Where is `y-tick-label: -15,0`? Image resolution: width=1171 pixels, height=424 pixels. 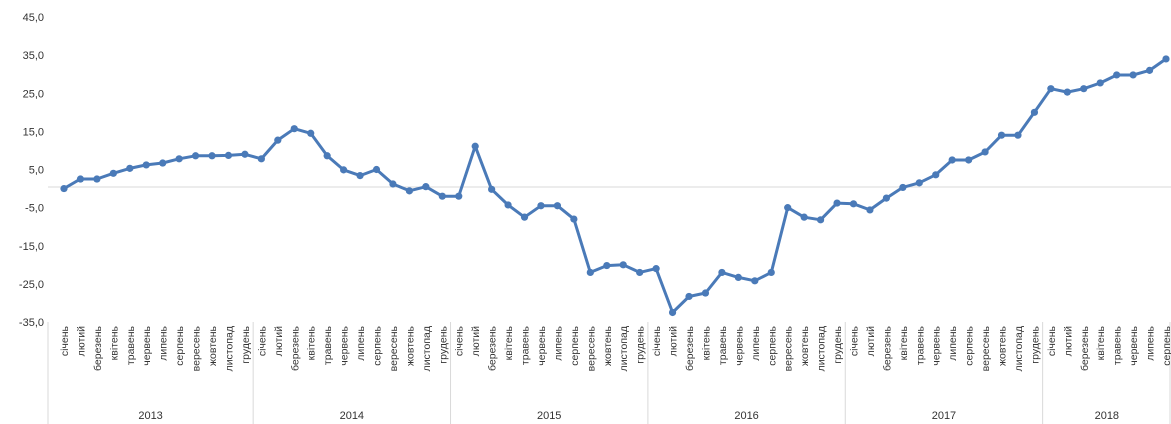 y-tick-label: -15,0 is located at coordinates (31, 247).